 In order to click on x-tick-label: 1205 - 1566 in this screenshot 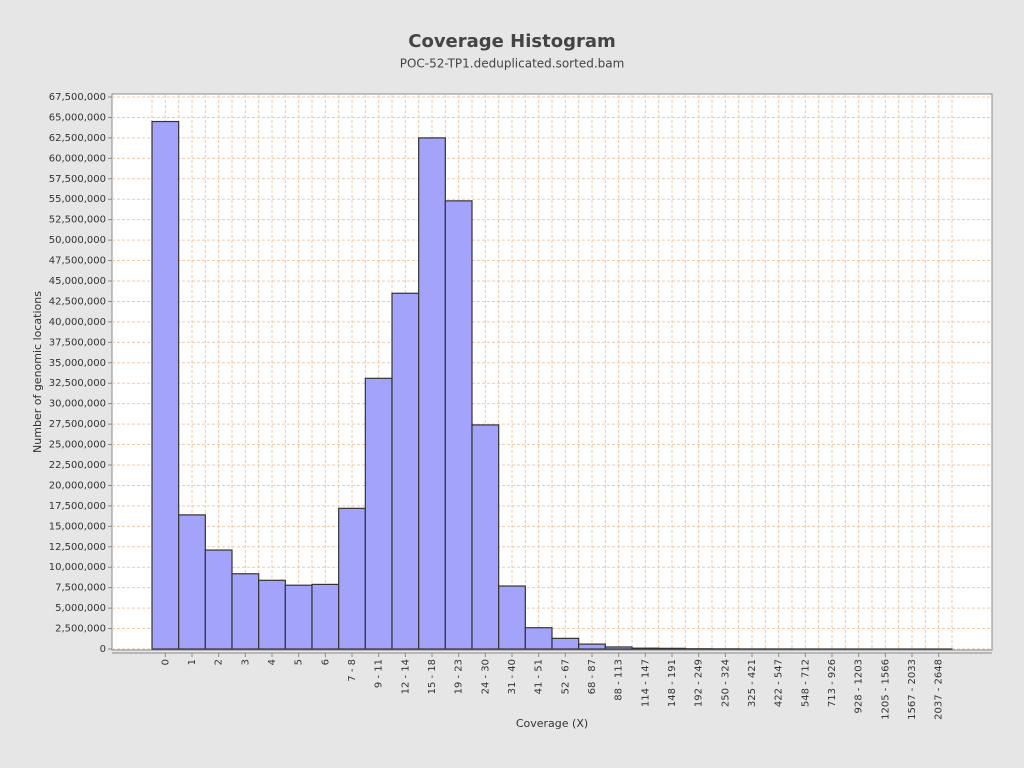, I will do `click(885, 689)`.